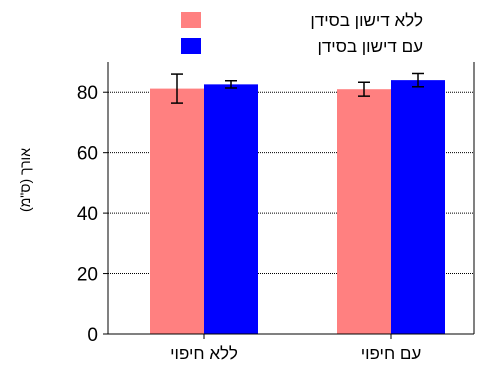 This screenshot has height=369, width=478. Describe the element at coordinates (25, 180) in the screenshot. I see `y-axis-label: אורך (ס"מ)` at that location.